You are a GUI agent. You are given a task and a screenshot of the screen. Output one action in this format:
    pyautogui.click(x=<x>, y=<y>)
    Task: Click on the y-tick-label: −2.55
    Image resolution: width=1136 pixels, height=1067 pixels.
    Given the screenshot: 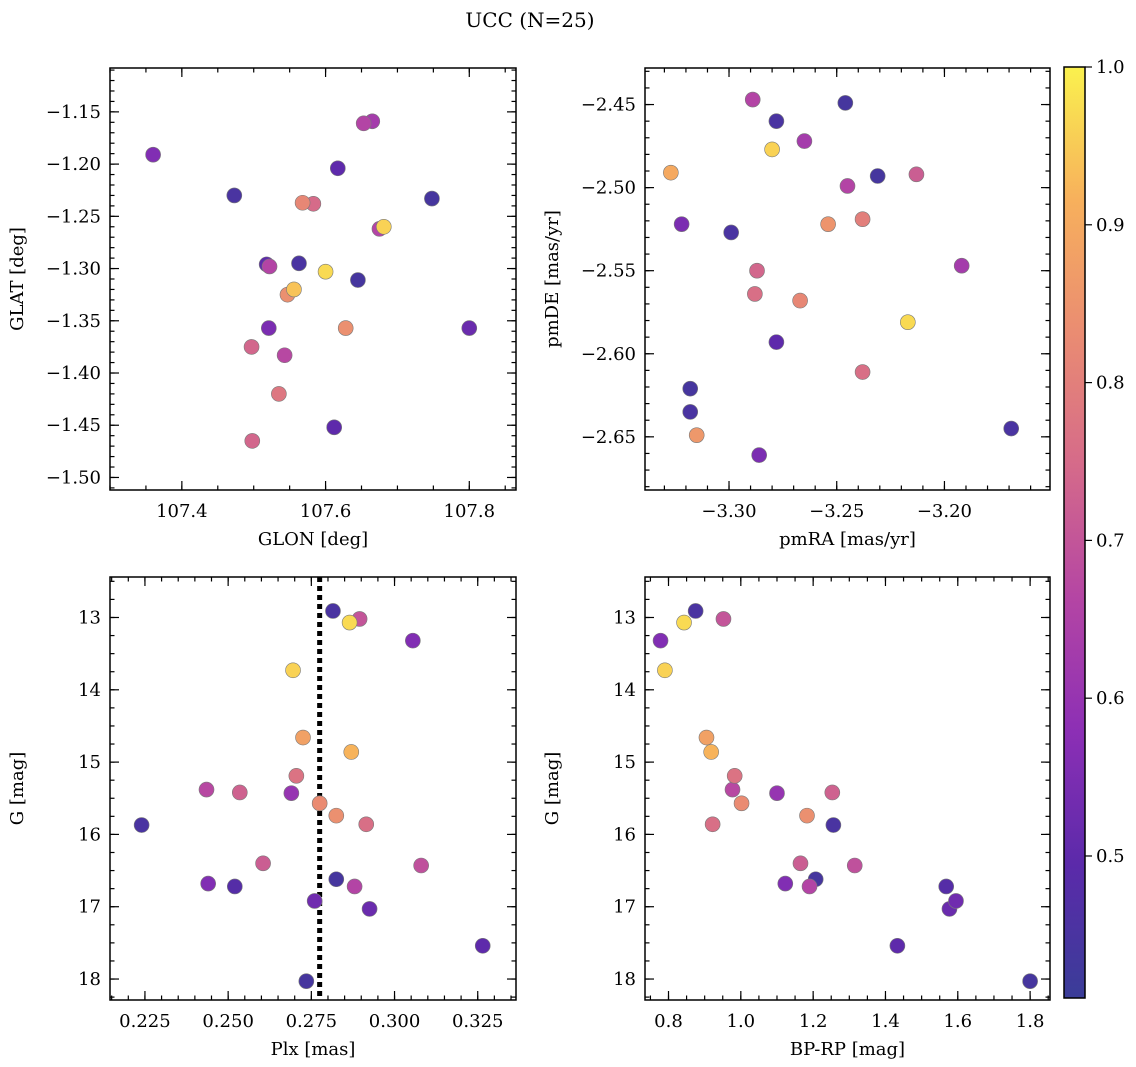 What is the action you would take?
    pyautogui.click(x=608, y=271)
    